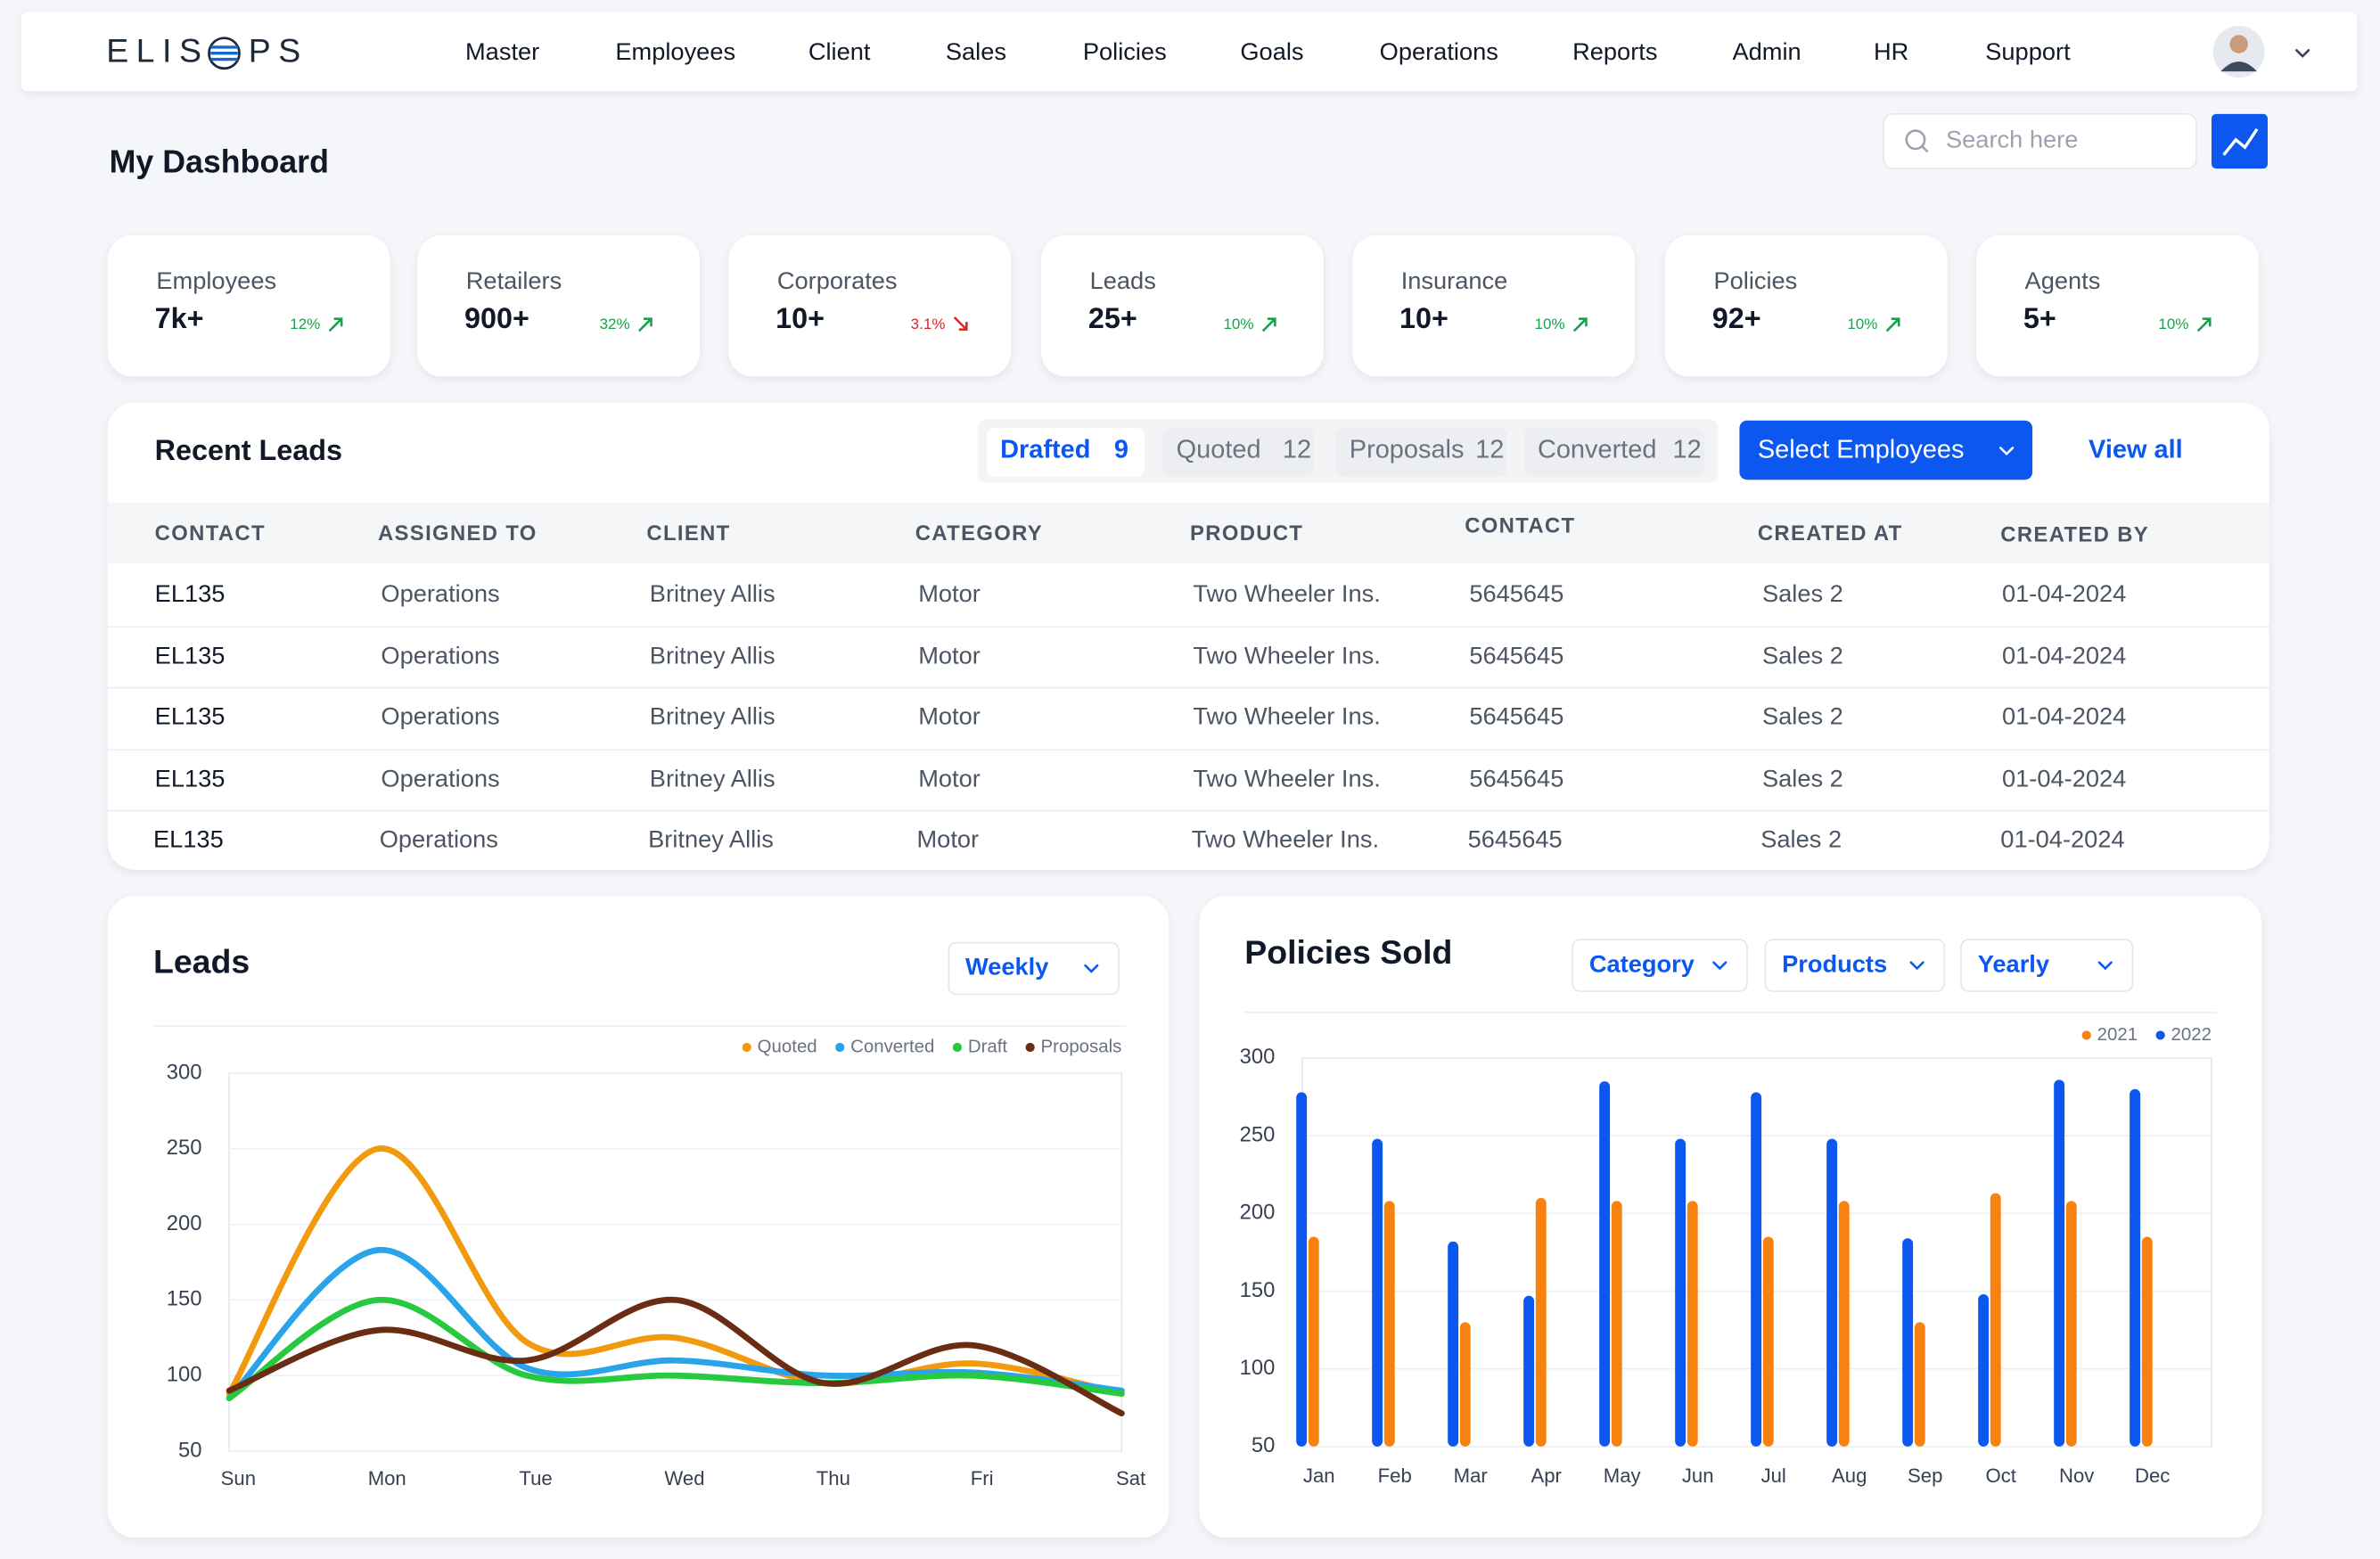  Describe the element at coordinates (238, 1478) in the screenshot. I see `x-tick-label: Sun` at that location.